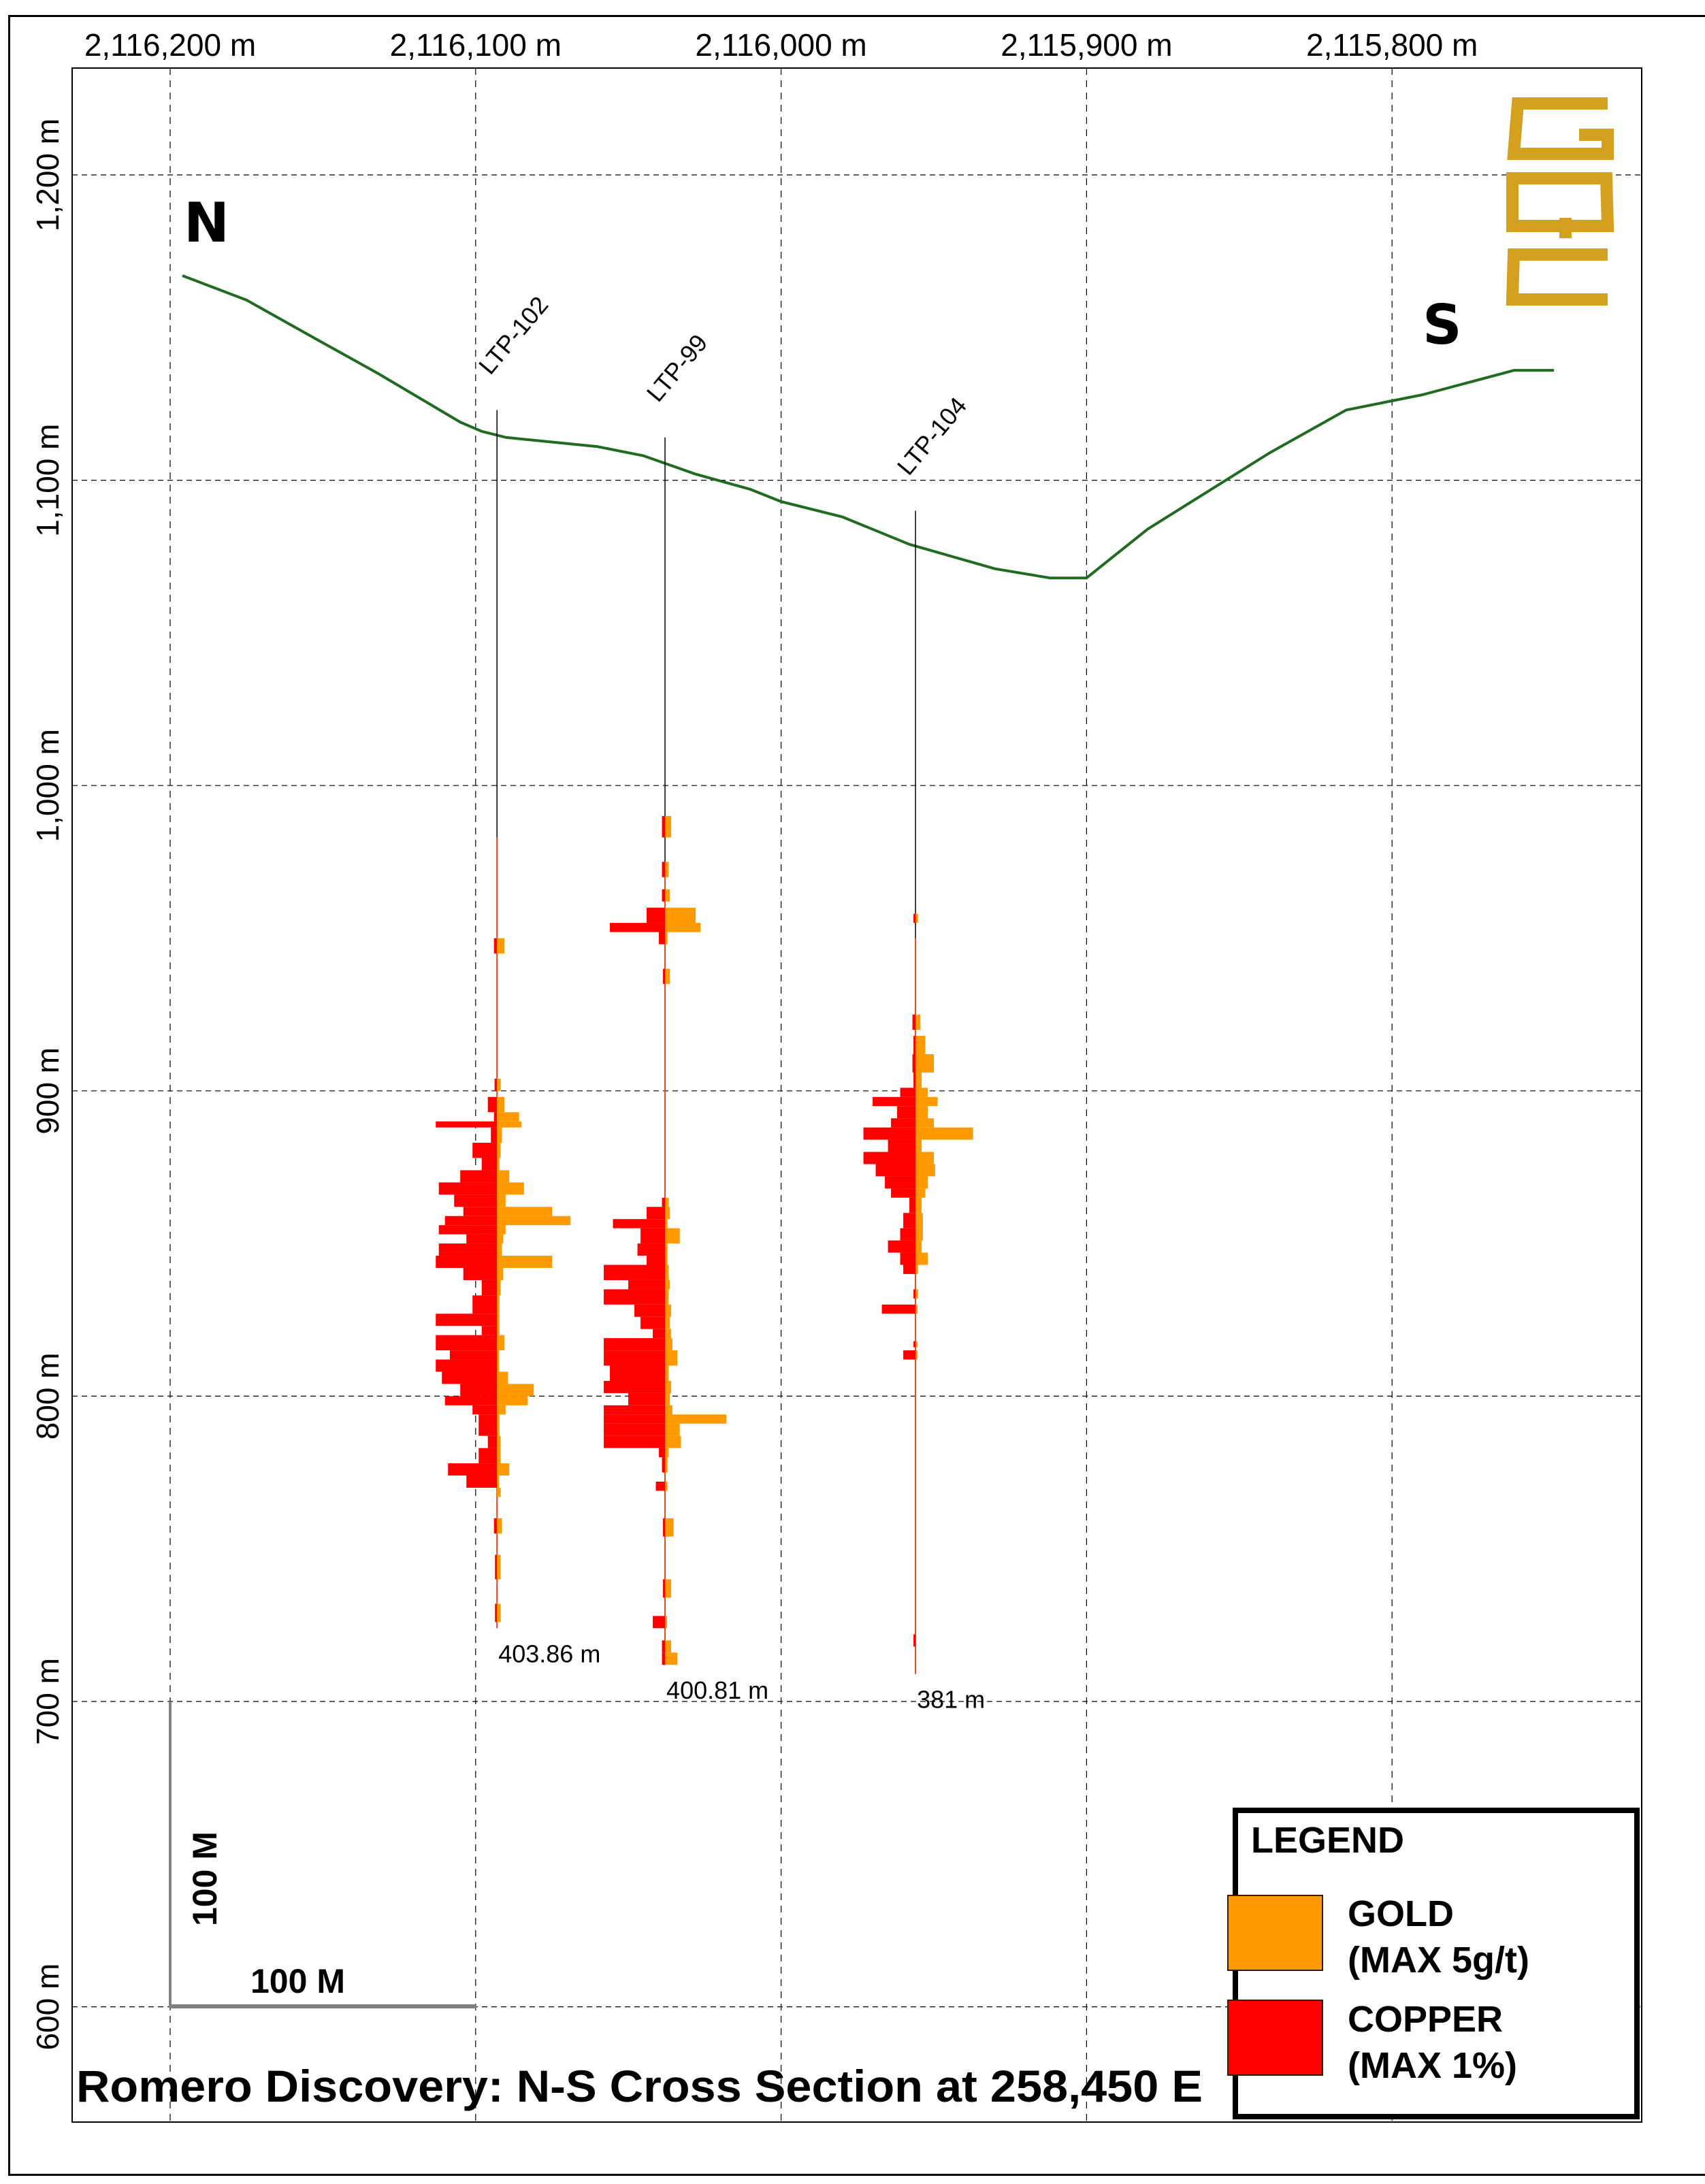  I want to click on scale-bar-horizontal-label: 100 M, so click(297, 1981).